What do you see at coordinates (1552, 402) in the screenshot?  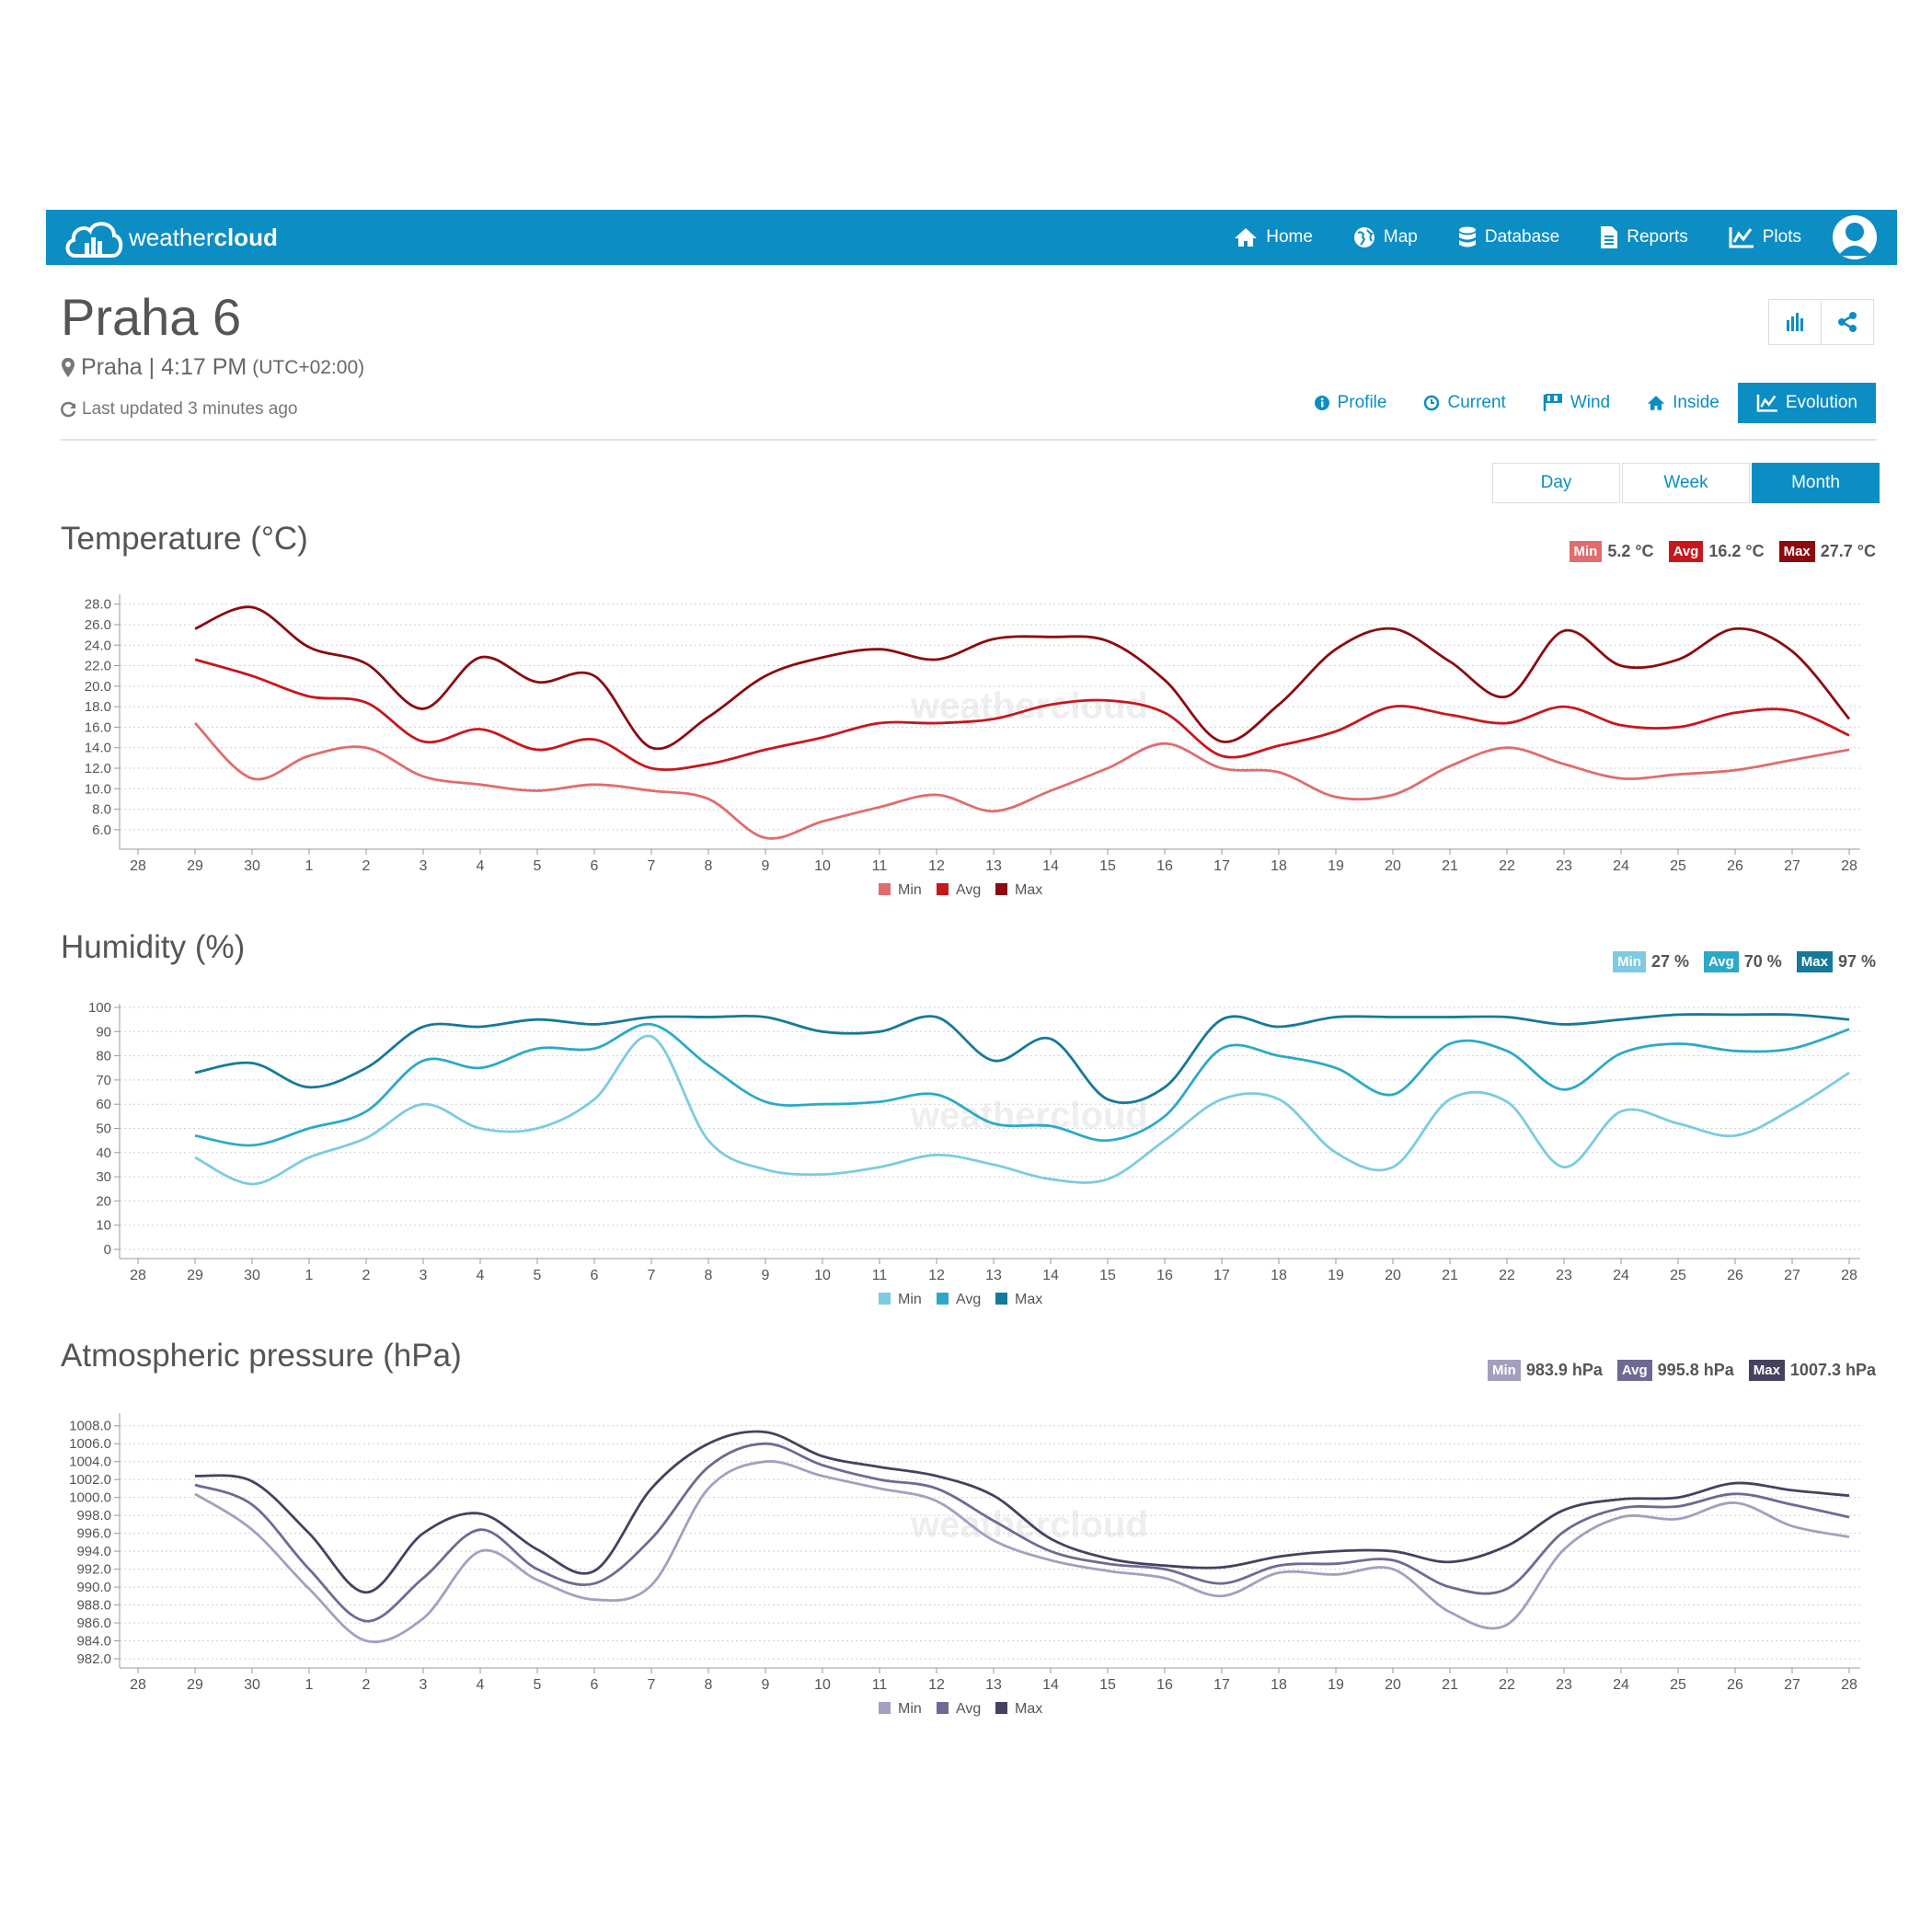 I see `flag-icon` at bounding box center [1552, 402].